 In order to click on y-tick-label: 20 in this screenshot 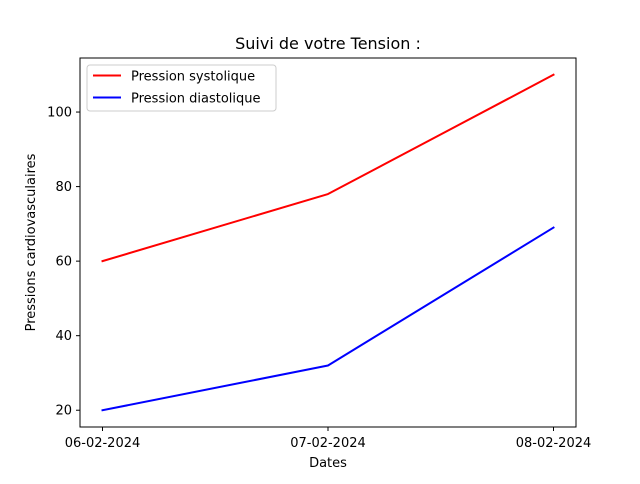, I will do `click(63, 411)`.